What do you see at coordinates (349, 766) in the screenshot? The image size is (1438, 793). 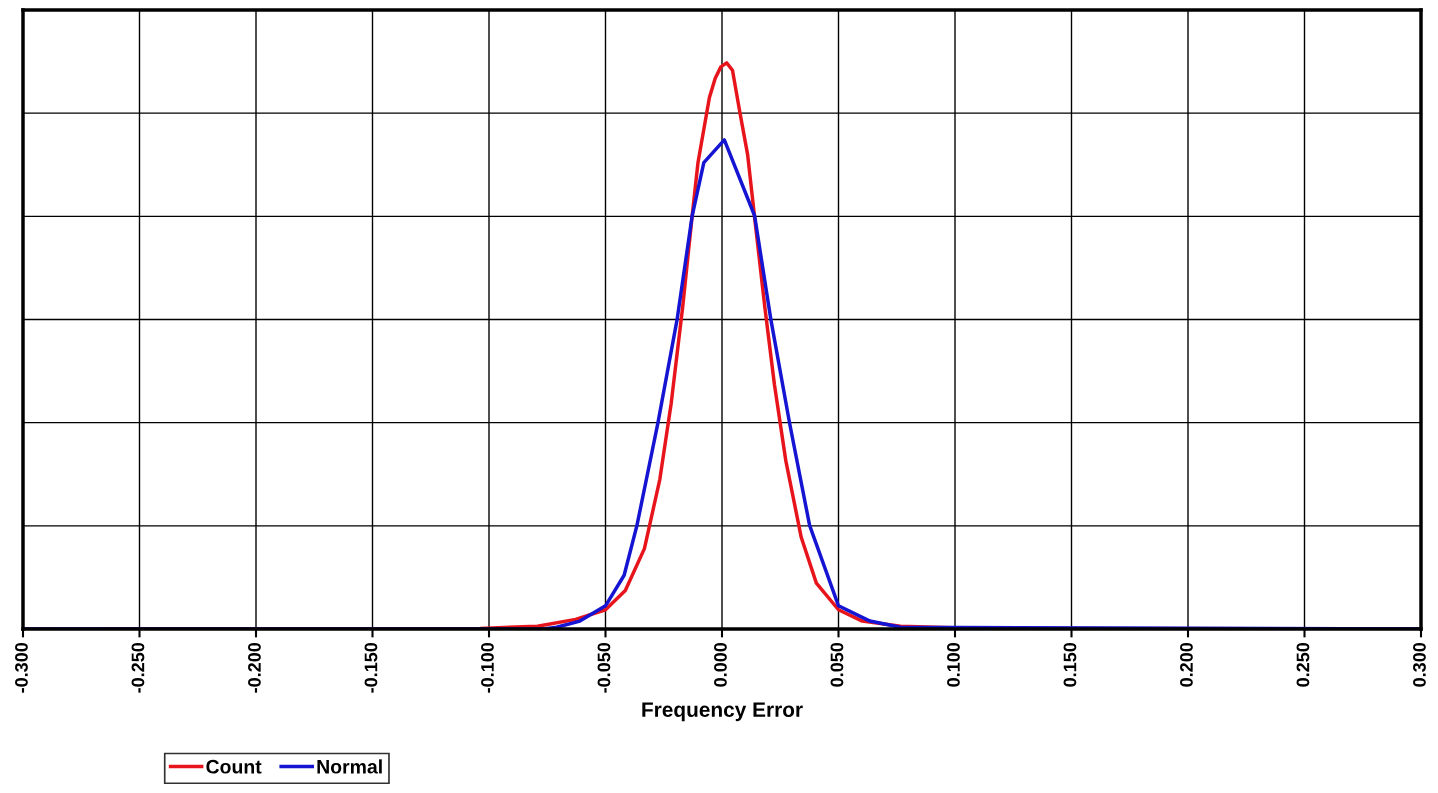 I see `legend-label: Normal` at bounding box center [349, 766].